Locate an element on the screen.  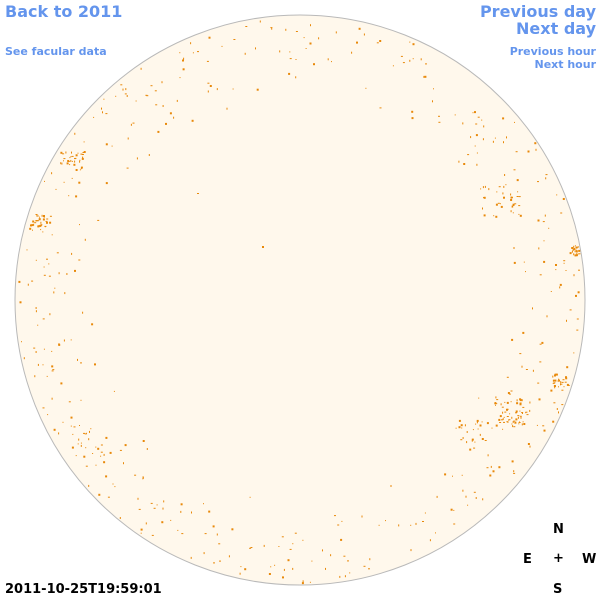
next-day-link: Next day is located at coordinates (556, 28).